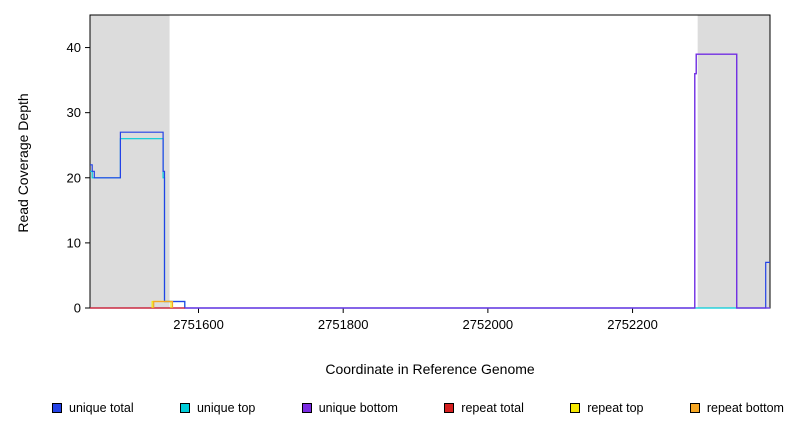  Describe the element at coordinates (77, 308) in the screenshot. I see `y-tick-label: 0` at that location.